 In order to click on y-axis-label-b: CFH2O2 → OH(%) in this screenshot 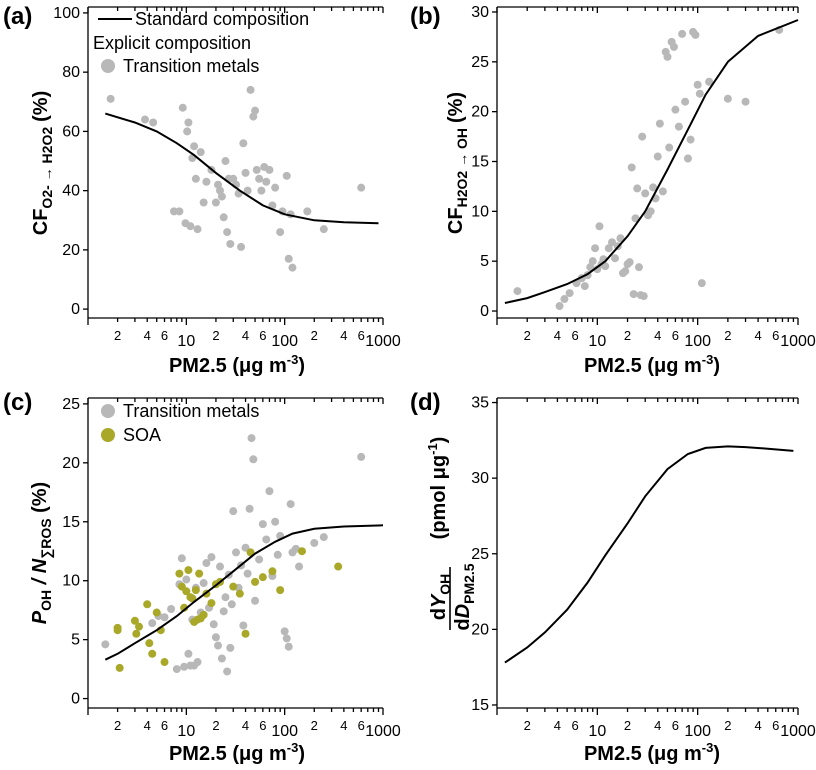, I will do `click(457, 163)`.